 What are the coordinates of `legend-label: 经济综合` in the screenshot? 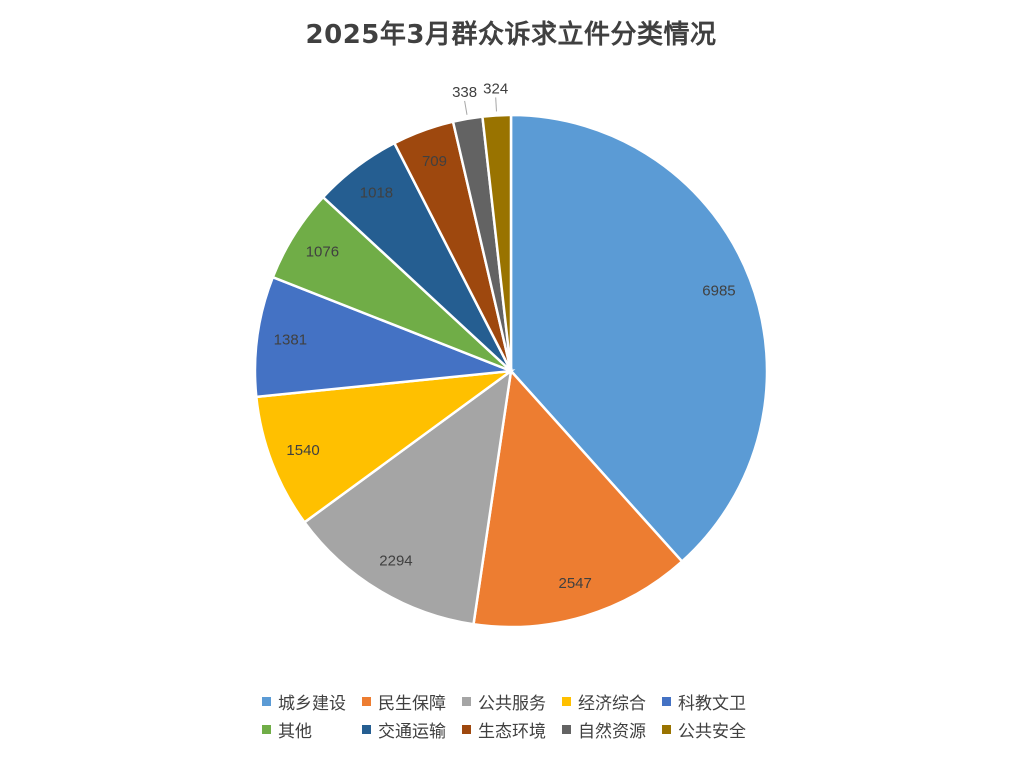 It's located at (612, 703).